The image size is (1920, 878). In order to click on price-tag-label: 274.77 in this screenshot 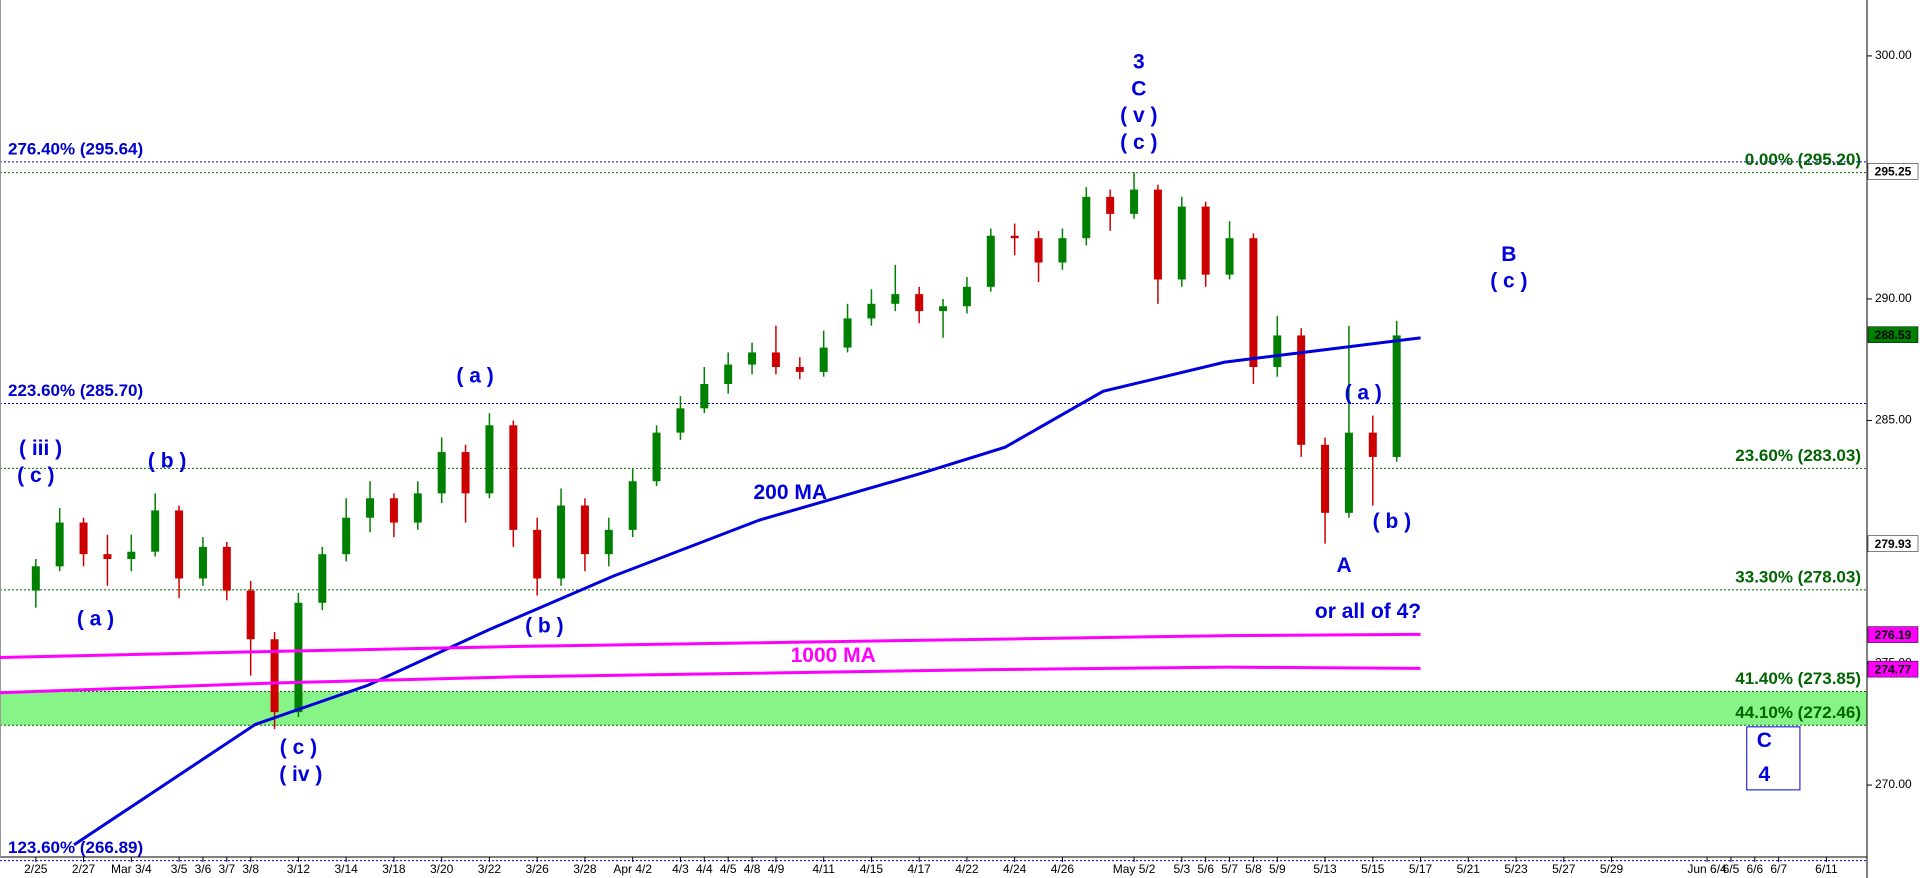, I will do `click(1893, 669)`.